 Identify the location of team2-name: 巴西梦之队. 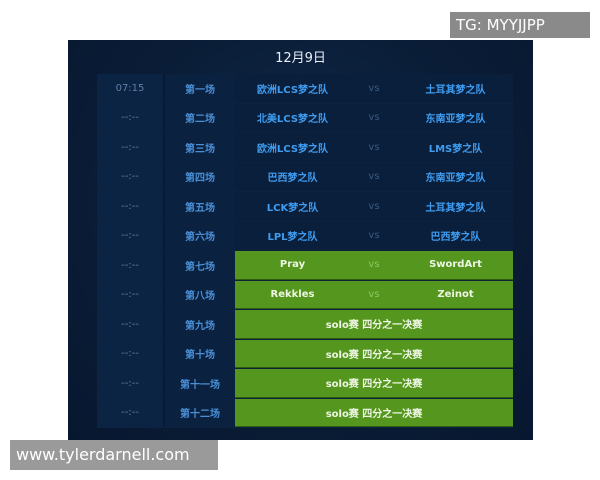
(455, 238).